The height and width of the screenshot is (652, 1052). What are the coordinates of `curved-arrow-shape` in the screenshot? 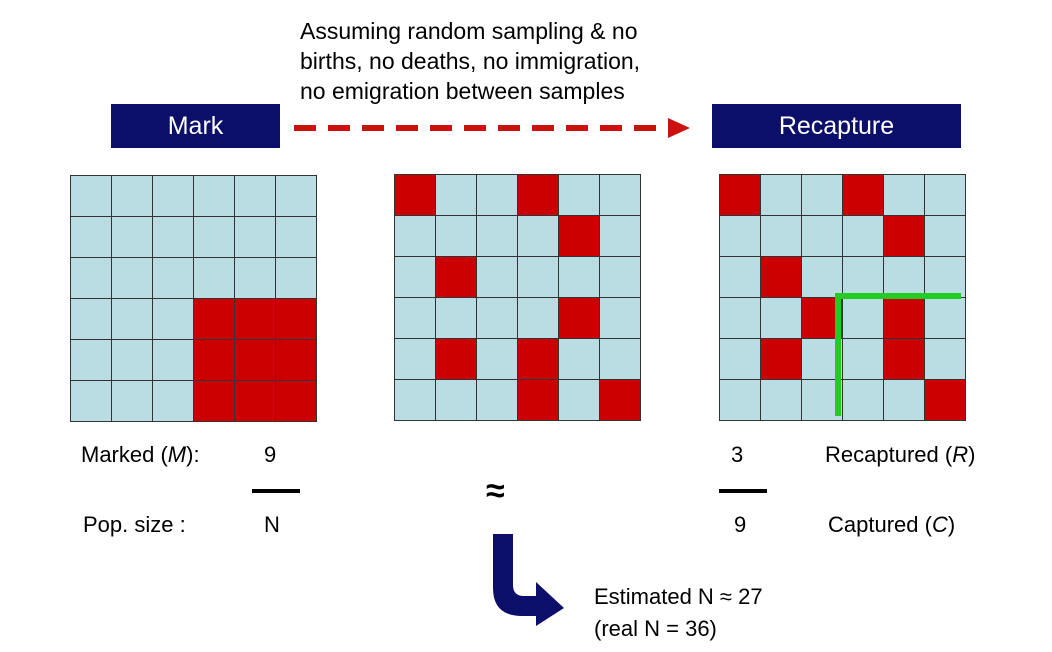 It's located at (528, 580).